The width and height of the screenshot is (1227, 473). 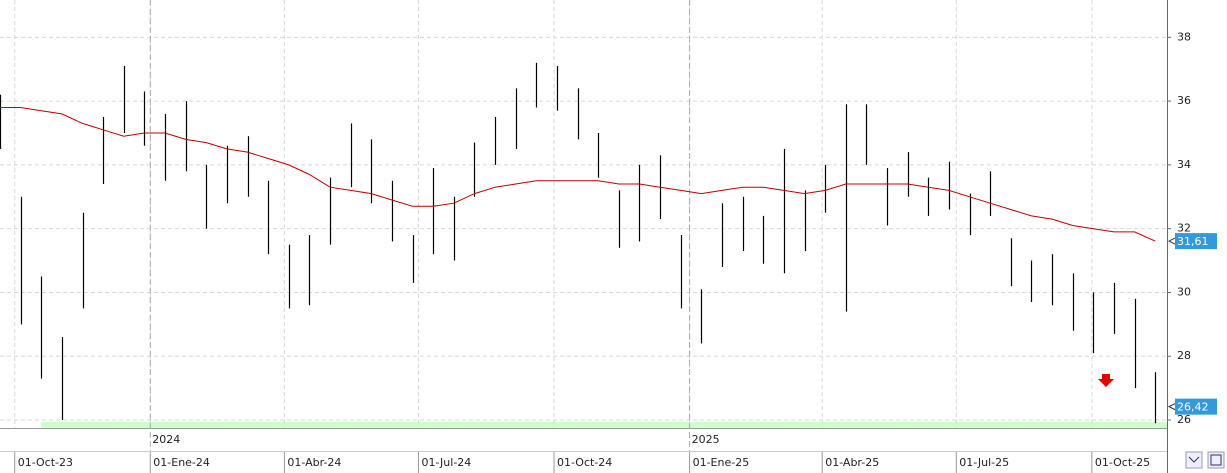 What do you see at coordinates (1193, 407) in the screenshot?
I see `value-label: 26,42` at bounding box center [1193, 407].